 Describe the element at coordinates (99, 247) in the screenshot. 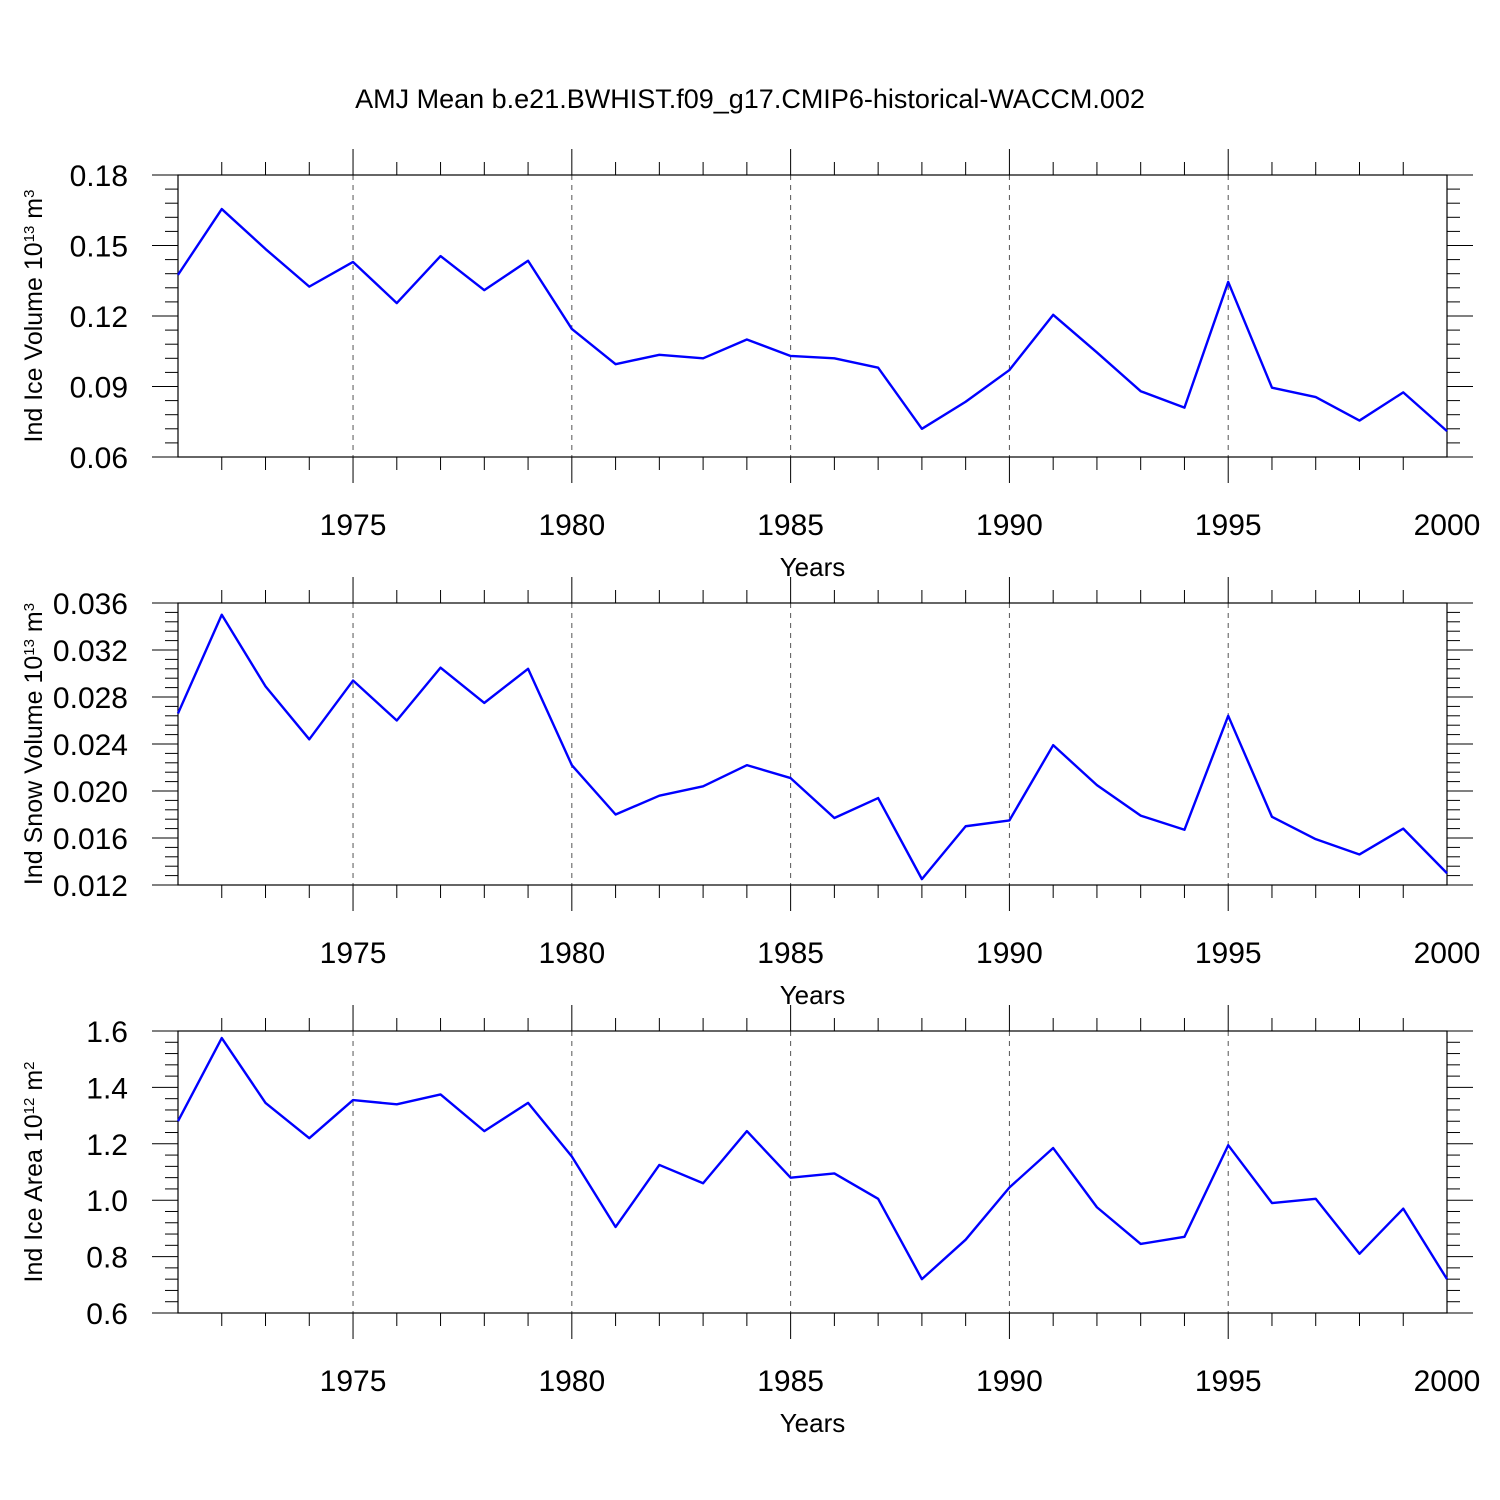

I see `y-tick-label: 0.15` at that location.